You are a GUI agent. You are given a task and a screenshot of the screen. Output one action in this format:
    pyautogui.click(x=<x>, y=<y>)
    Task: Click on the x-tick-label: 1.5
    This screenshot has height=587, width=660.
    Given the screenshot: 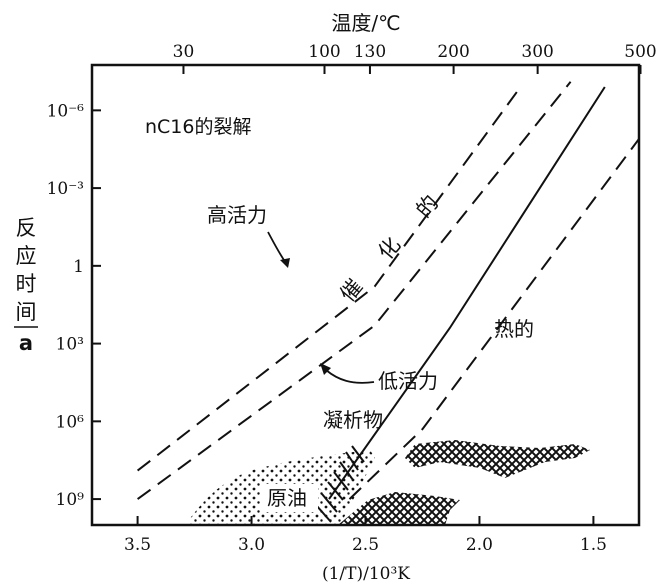 What is the action you would take?
    pyautogui.click(x=593, y=545)
    